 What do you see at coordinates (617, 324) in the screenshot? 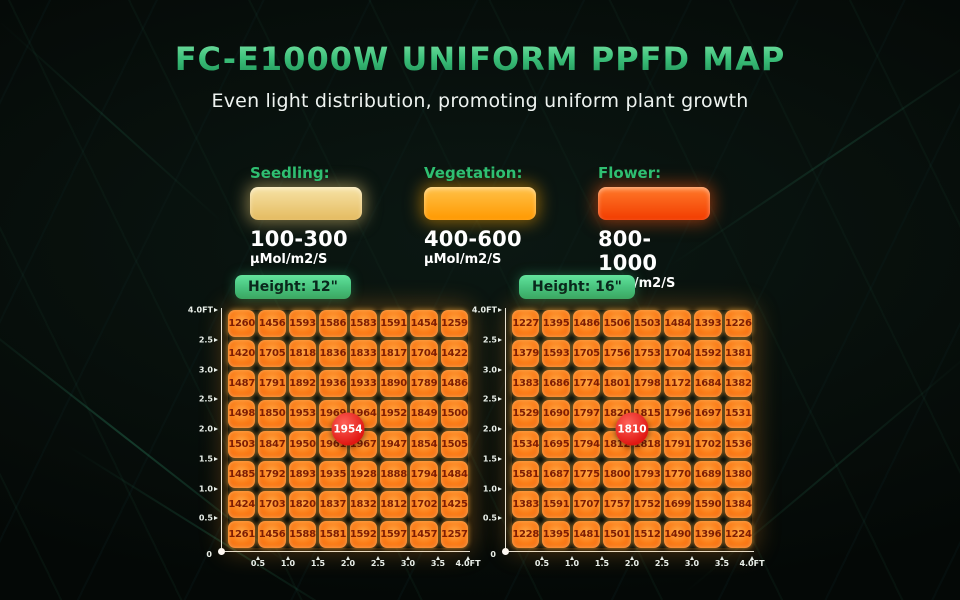
I see `ppfd-cell: 1506` at bounding box center [617, 324].